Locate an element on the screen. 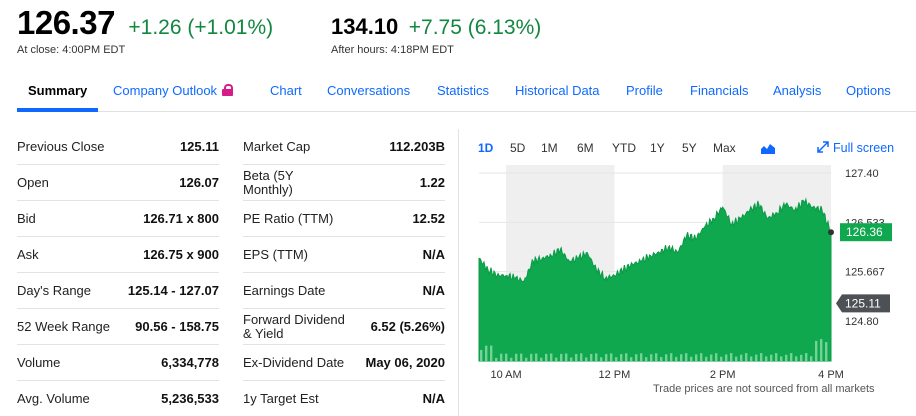 This screenshot has width=916, height=416. current-price-tag-label: 126.36 is located at coordinates (864, 232).